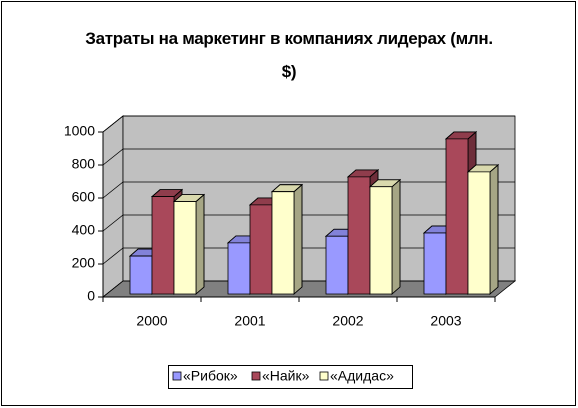  What do you see at coordinates (347, 321) in the screenshot?
I see `x-tick-label: 2002` at bounding box center [347, 321].